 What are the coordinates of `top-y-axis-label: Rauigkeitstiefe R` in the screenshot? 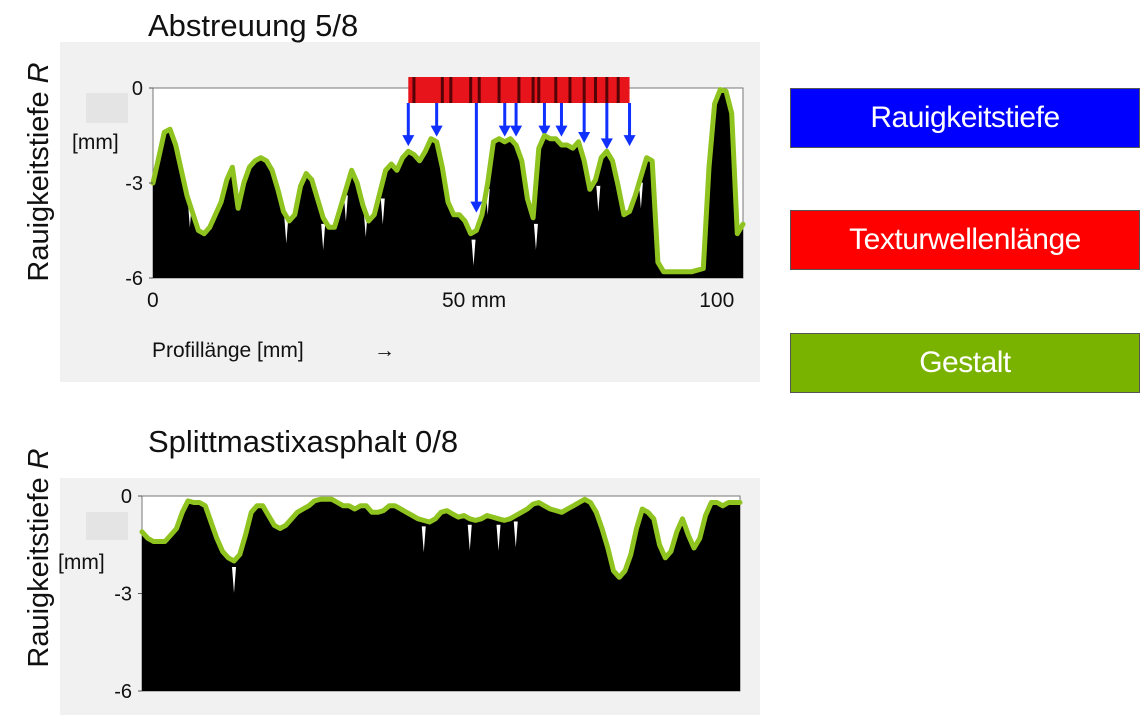 It's located at (39, 171).